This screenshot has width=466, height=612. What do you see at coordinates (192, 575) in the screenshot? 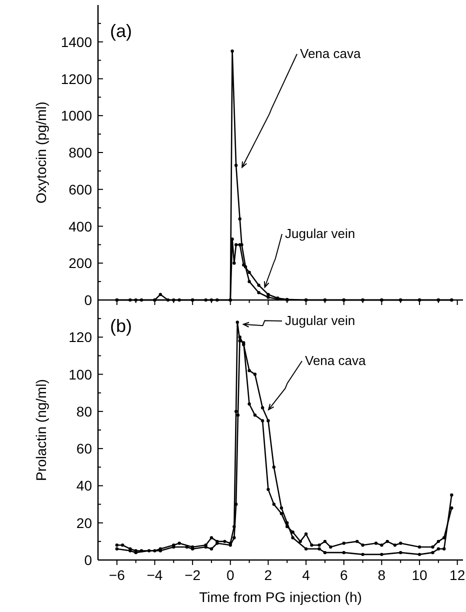
I see `x-tick-label: −2` at bounding box center [192, 575].